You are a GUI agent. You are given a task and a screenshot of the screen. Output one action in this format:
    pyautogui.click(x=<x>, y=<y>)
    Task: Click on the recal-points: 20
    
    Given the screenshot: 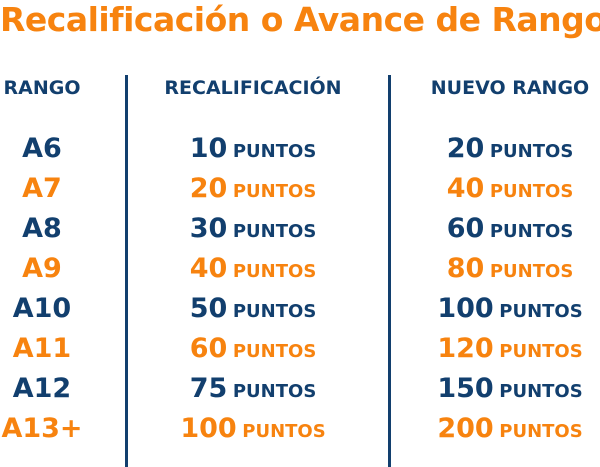 What is the action you would take?
    pyautogui.click(x=208, y=188)
    